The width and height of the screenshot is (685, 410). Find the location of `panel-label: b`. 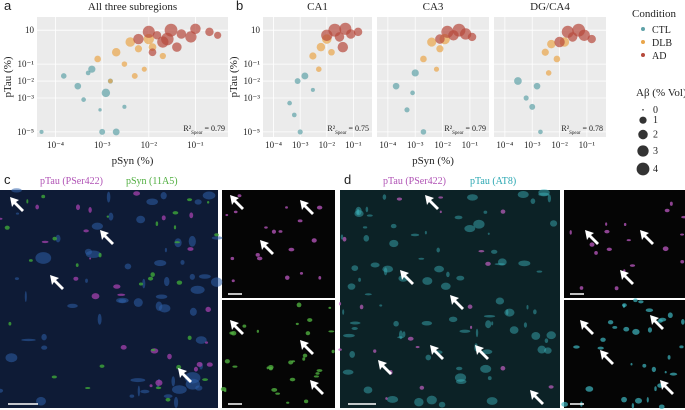

panel-label: b is located at coordinates (239, 6).